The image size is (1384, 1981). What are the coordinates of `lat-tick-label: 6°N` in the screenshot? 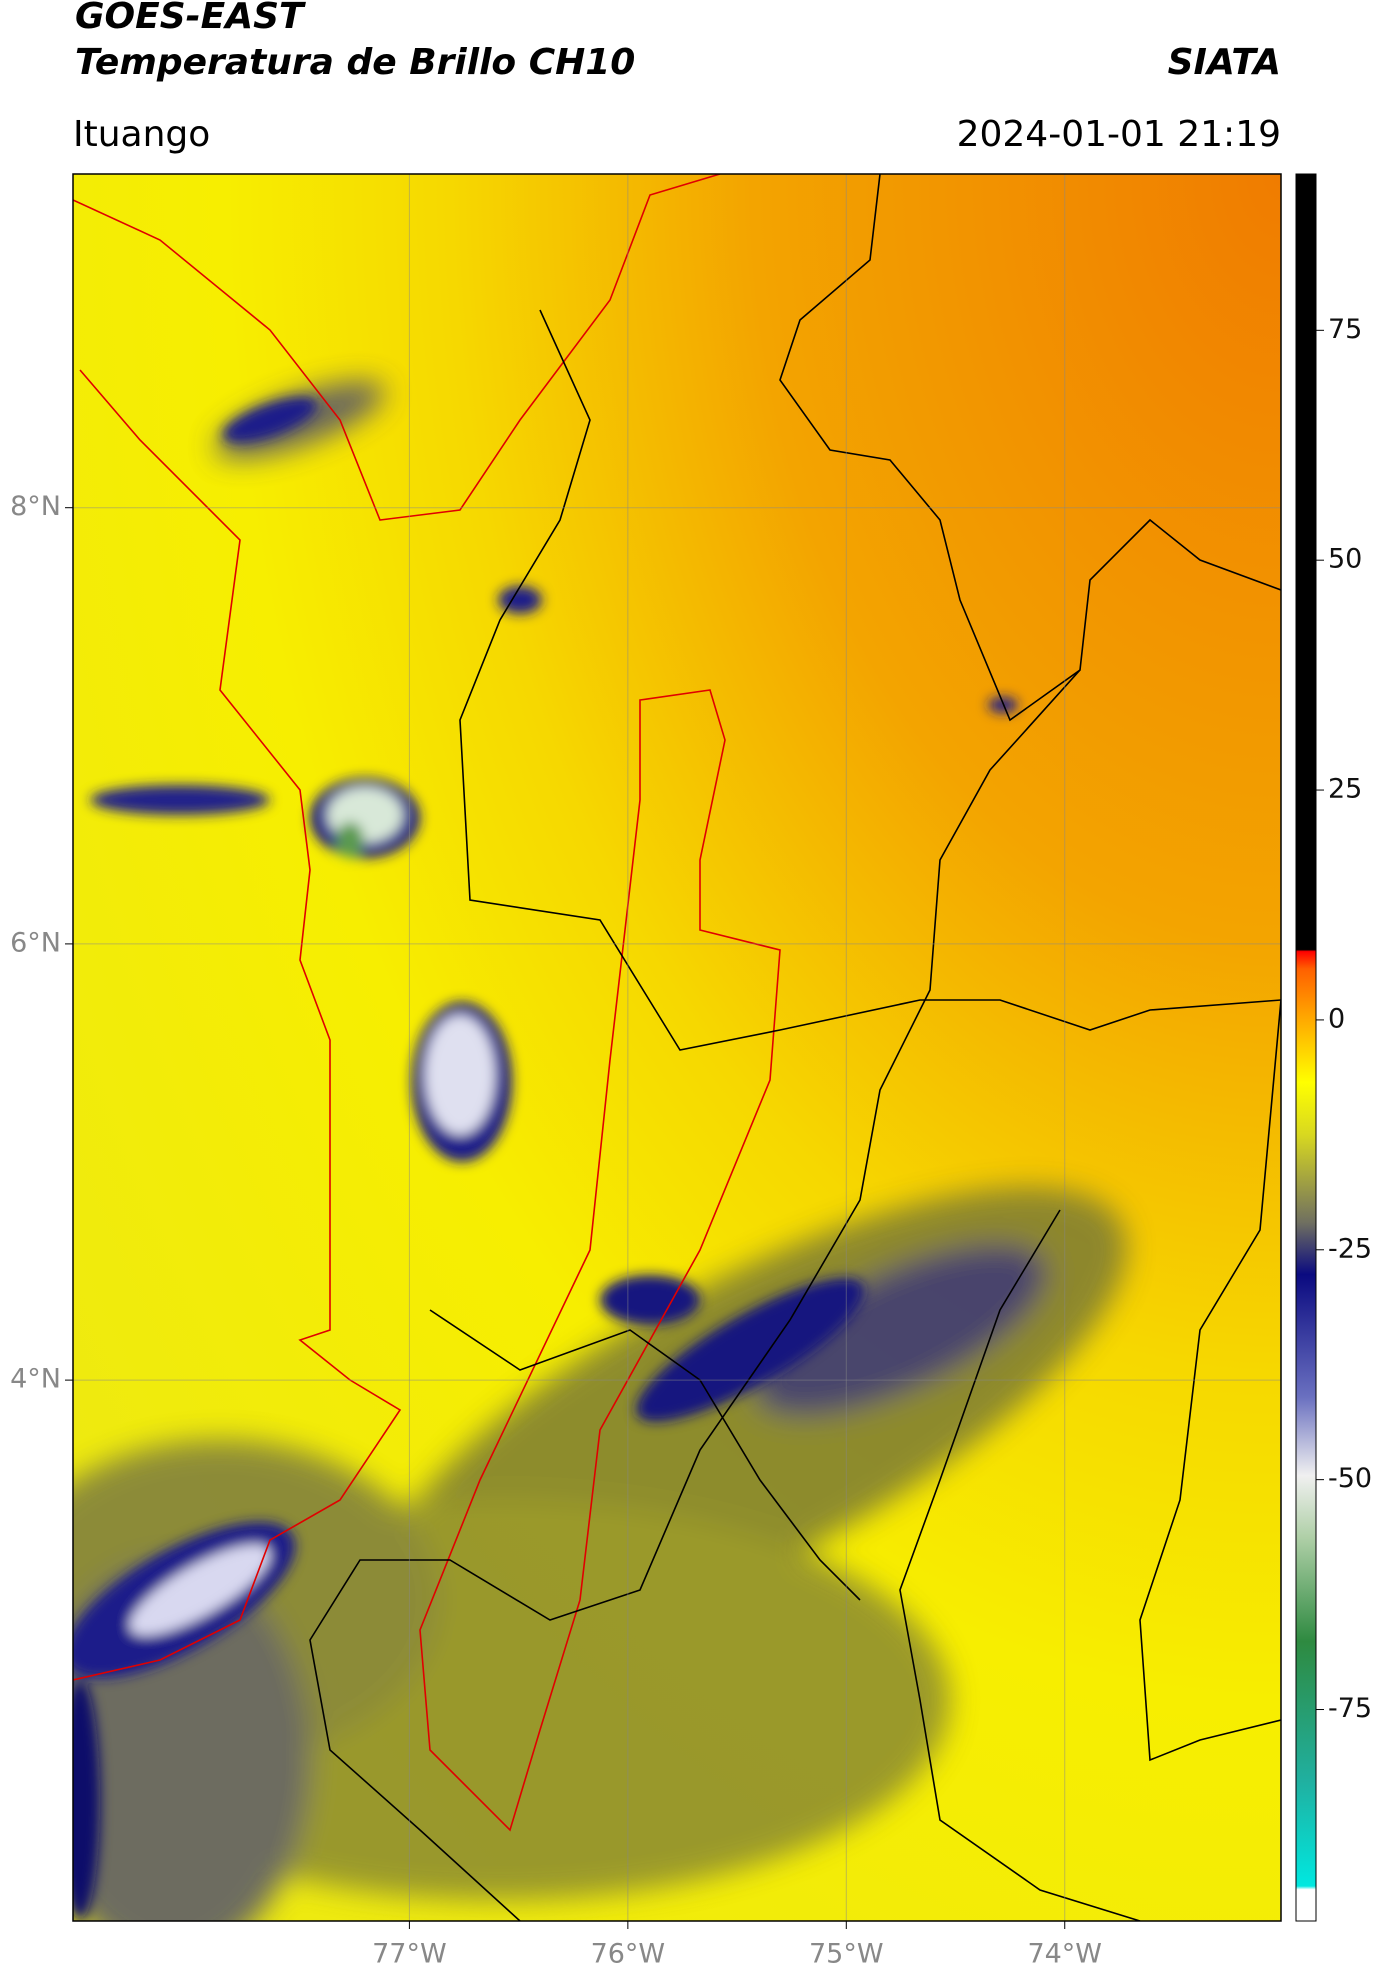 It's located at (35, 942).